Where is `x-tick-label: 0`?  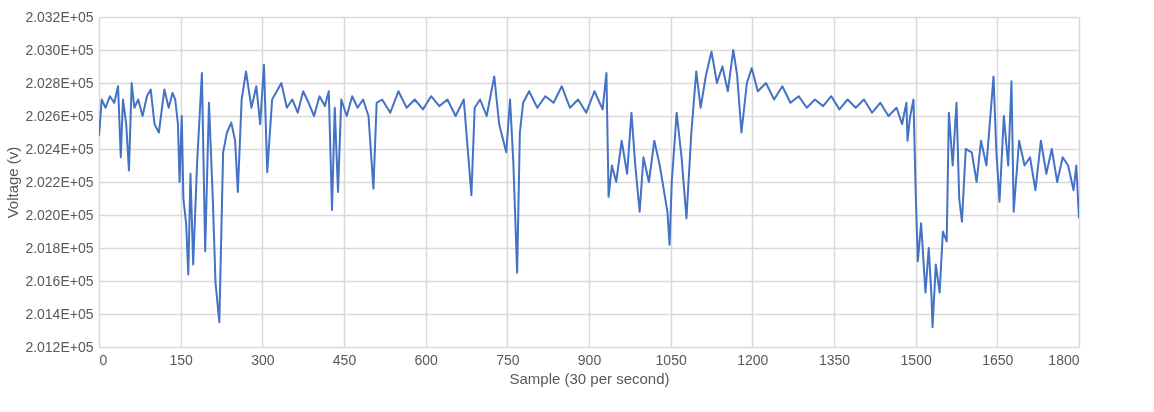 x-tick-label: 0 is located at coordinates (103, 359).